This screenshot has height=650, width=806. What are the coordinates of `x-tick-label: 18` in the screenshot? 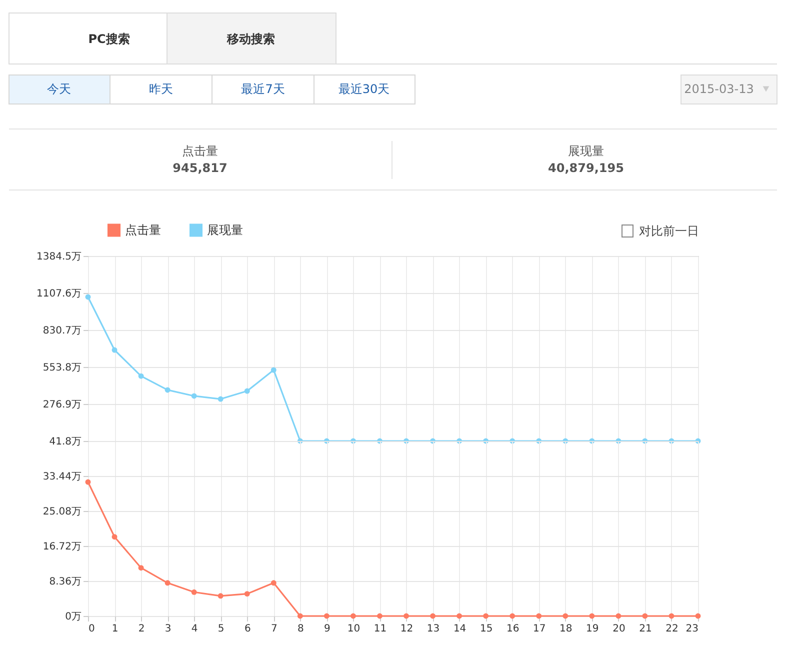 It's located at (566, 629).